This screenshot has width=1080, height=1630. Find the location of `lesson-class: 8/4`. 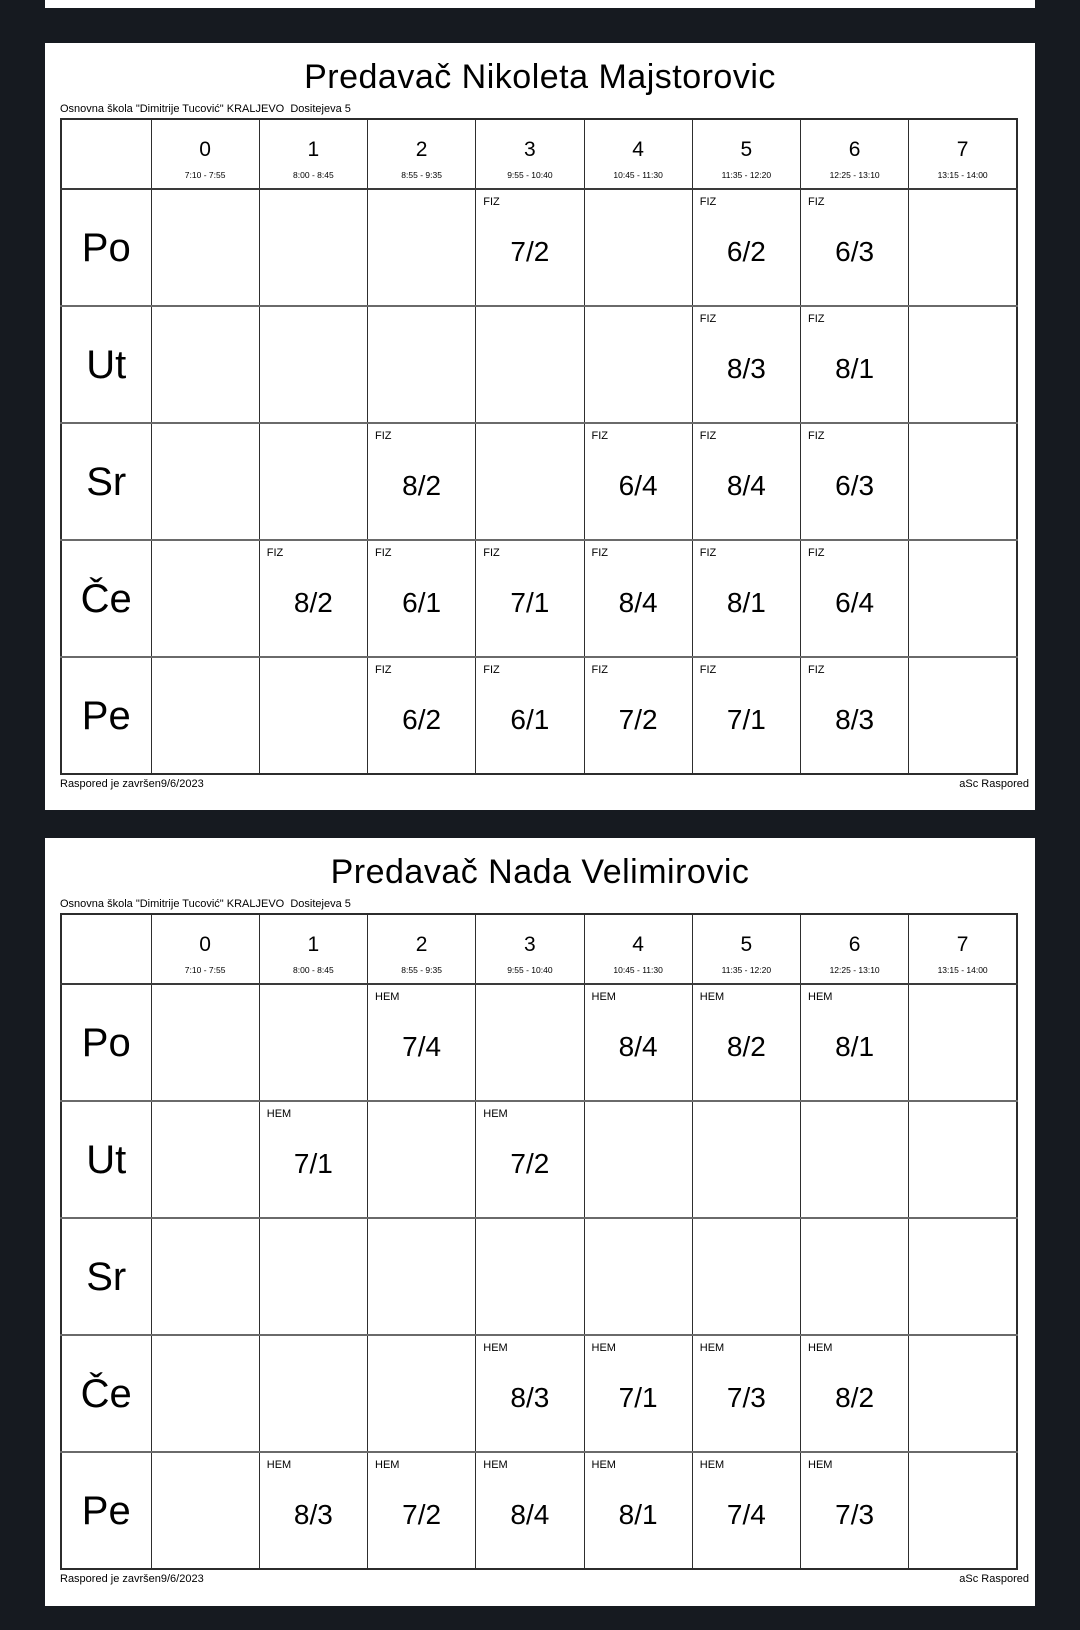

lesson-class: 8/4 is located at coordinates (638, 602).